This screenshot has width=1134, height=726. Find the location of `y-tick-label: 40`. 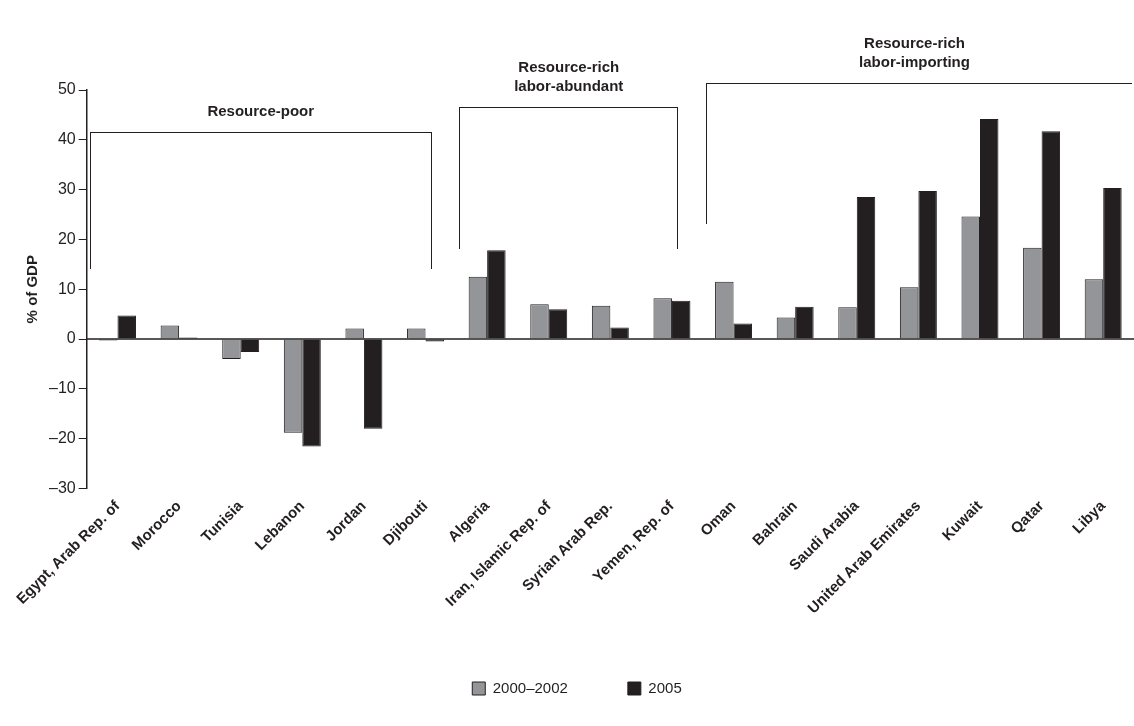

y-tick-label: 40 is located at coordinates (66, 139).